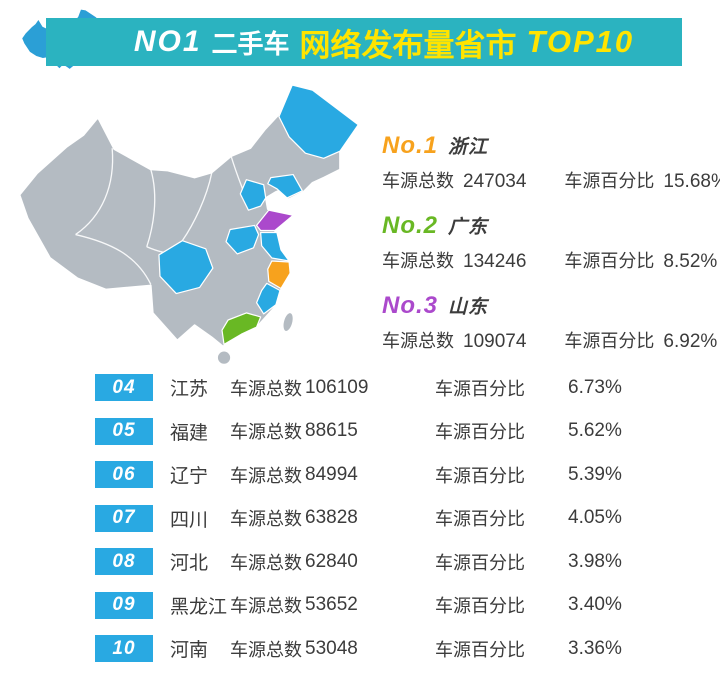  What do you see at coordinates (468, 147) in the screenshot?
I see `province-name: 浙江` at bounding box center [468, 147].